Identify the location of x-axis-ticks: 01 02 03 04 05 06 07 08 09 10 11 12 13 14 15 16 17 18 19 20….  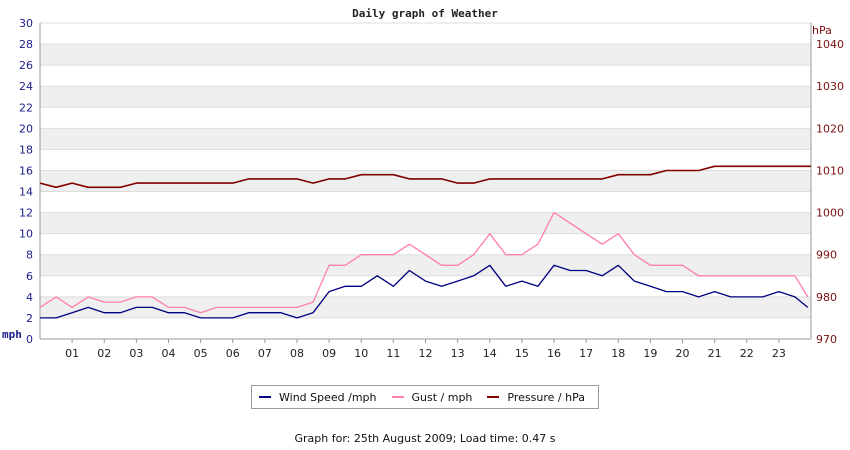
(425, 349).